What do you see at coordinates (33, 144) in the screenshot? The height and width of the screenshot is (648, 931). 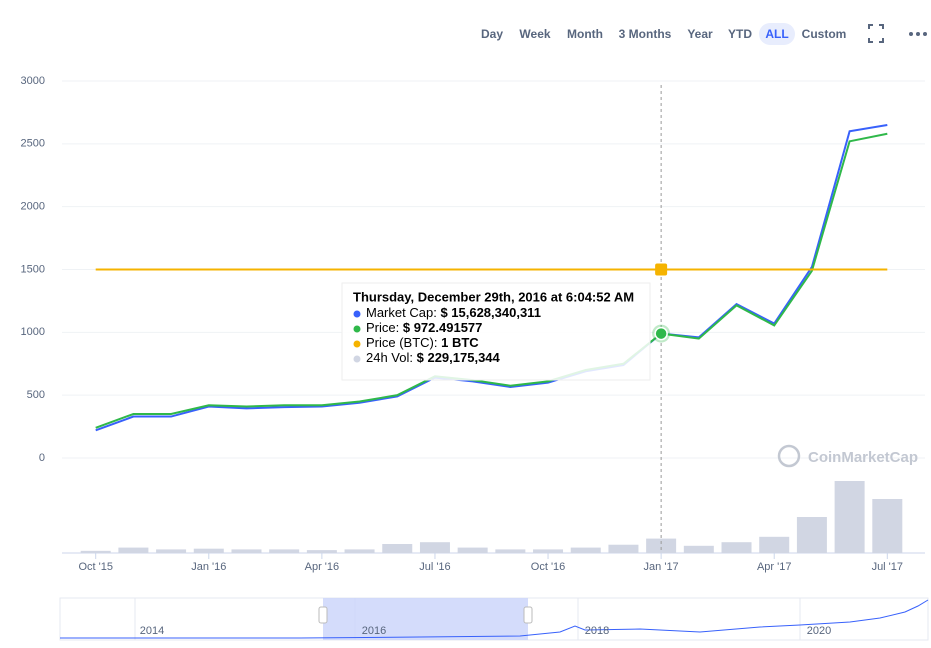 I see `y-tick-label: 2500` at bounding box center [33, 144].